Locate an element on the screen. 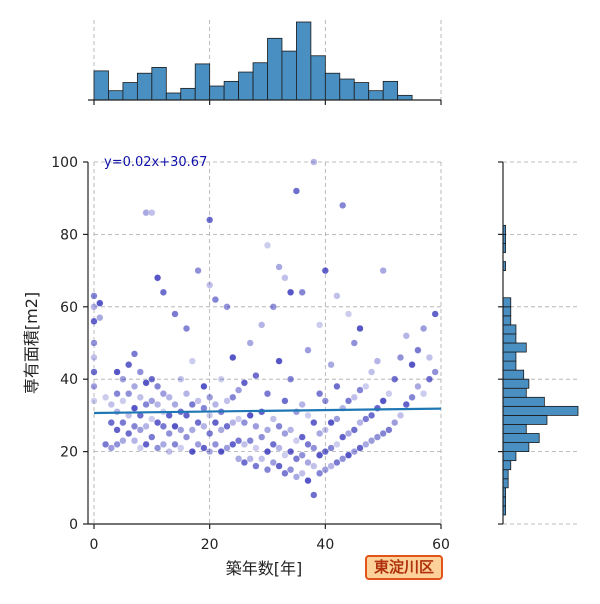 The height and width of the screenshot is (604, 600). right-histogram is located at coordinates (540, 370).